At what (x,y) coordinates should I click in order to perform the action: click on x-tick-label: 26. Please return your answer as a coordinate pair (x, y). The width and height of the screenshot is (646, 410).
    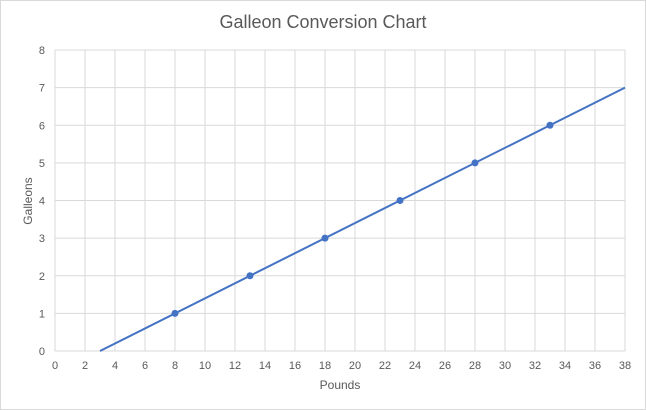
    Looking at the image, I should click on (445, 366).